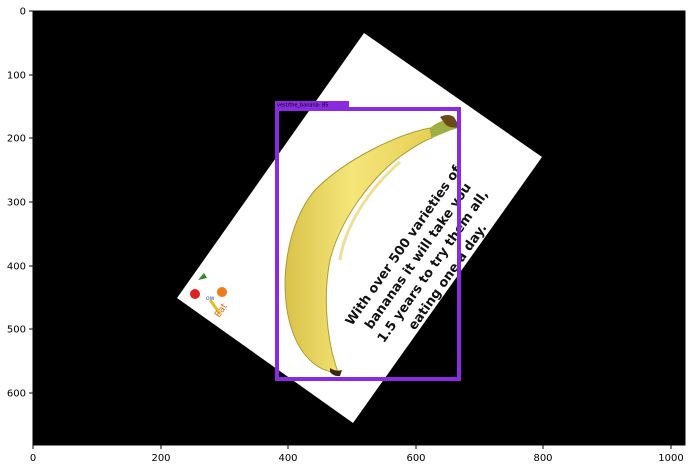 The image size is (692, 469). What do you see at coordinates (16, 139) in the screenshot?
I see `y-tick-label: 200` at bounding box center [16, 139].